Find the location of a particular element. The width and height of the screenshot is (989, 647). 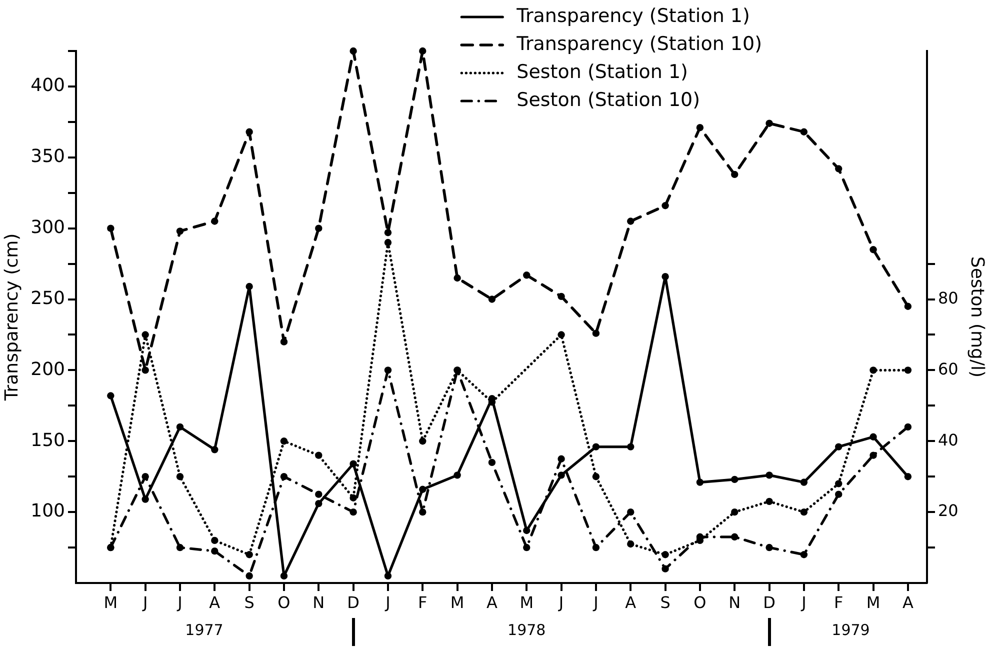

legend-label: Transparency (Station 1) is located at coordinates (633, 15).